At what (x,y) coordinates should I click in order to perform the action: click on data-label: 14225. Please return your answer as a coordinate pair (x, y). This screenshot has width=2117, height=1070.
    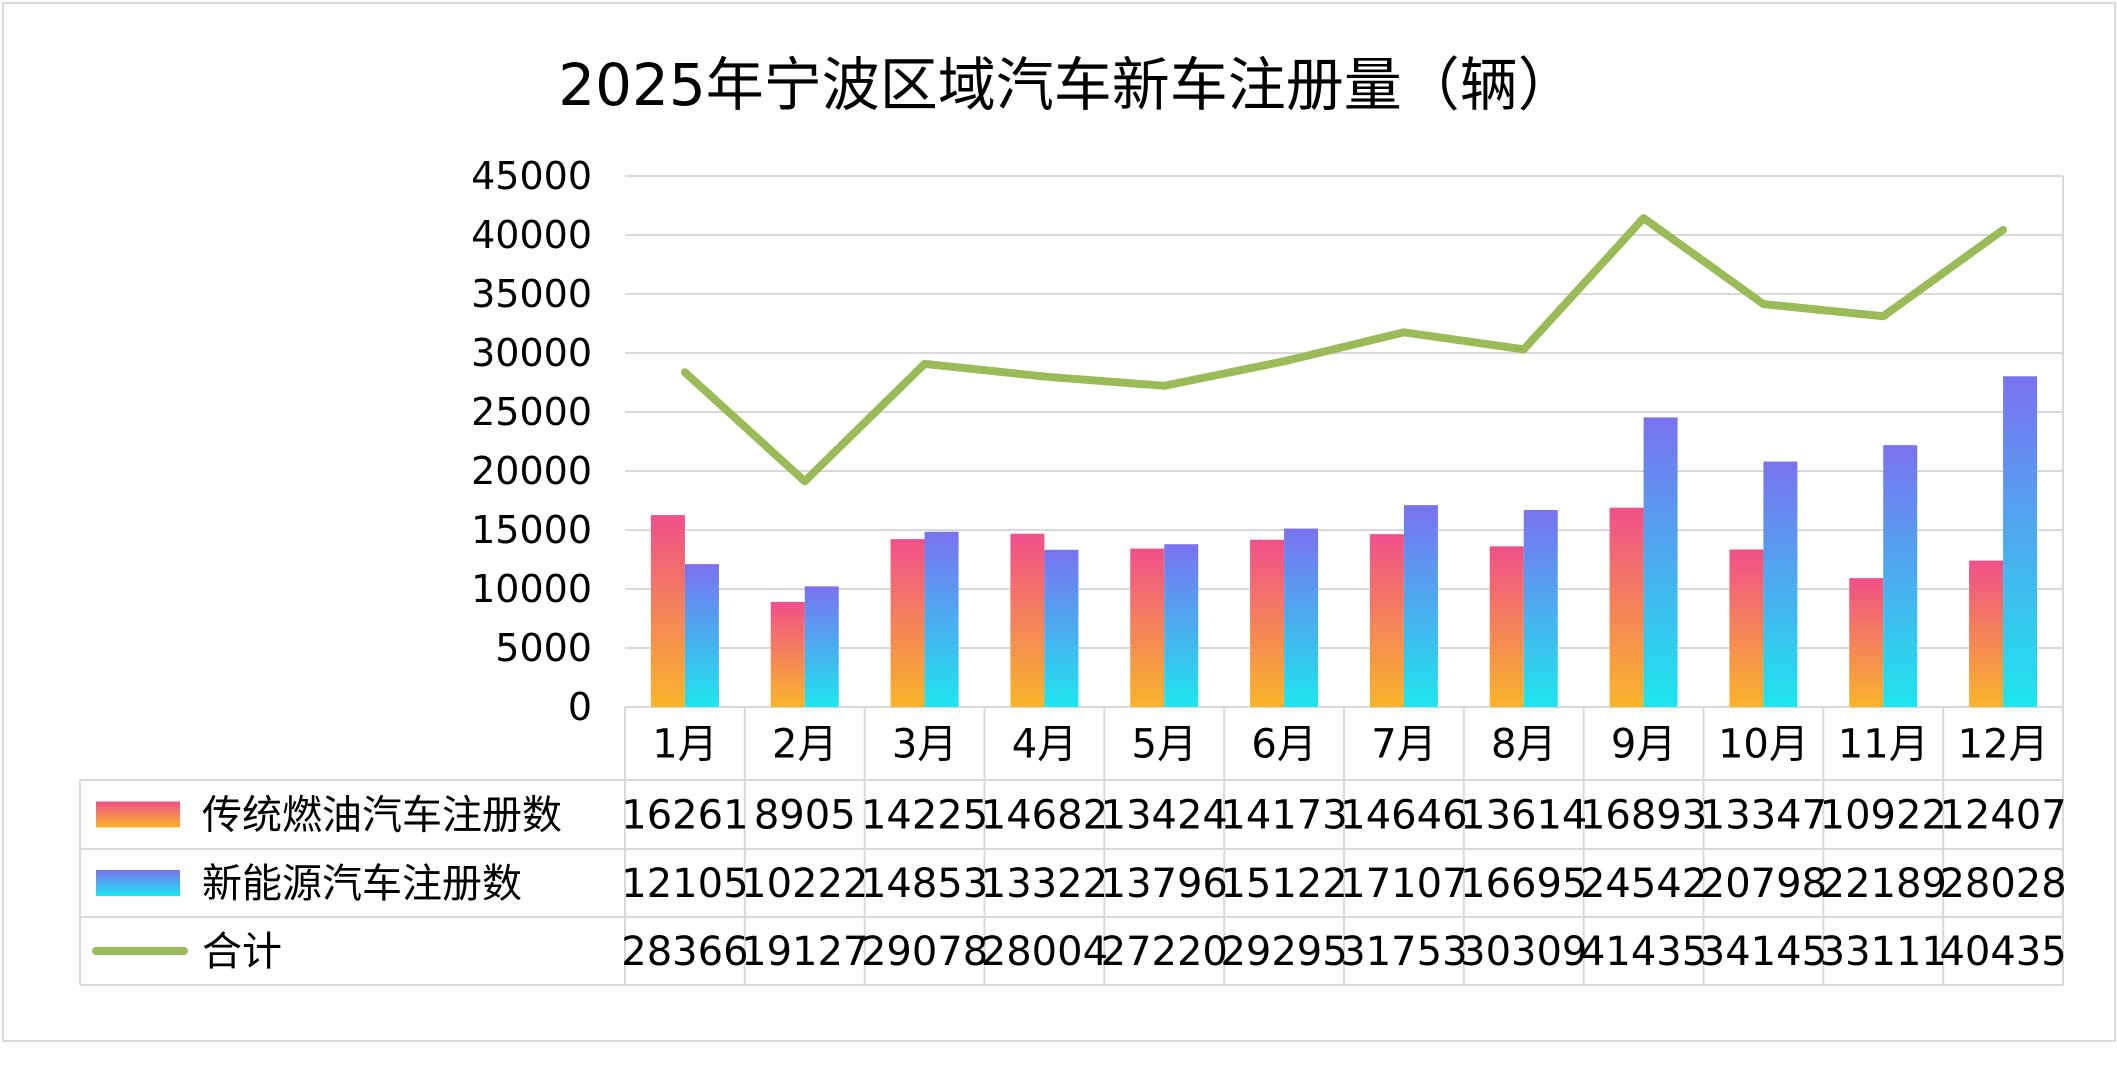
    Looking at the image, I should click on (924, 816).